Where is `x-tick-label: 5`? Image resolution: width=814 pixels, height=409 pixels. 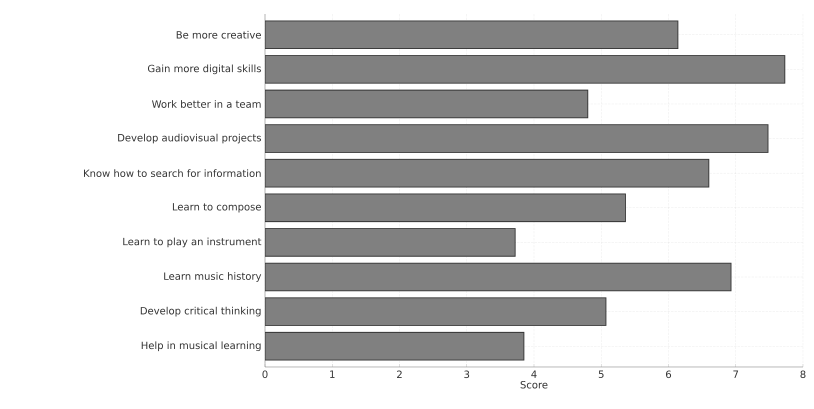 x-tick-label: 5 is located at coordinates (601, 374).